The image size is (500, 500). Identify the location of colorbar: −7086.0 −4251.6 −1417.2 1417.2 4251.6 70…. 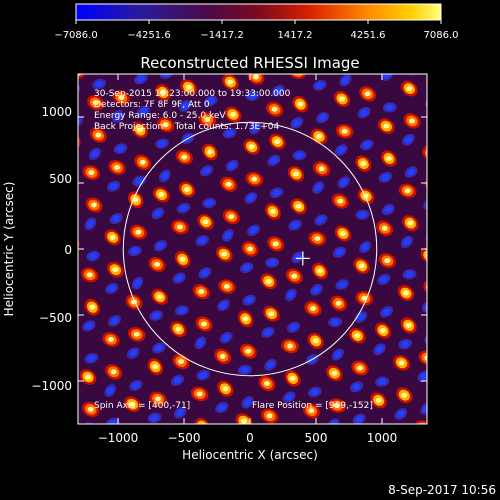
(256, 22).